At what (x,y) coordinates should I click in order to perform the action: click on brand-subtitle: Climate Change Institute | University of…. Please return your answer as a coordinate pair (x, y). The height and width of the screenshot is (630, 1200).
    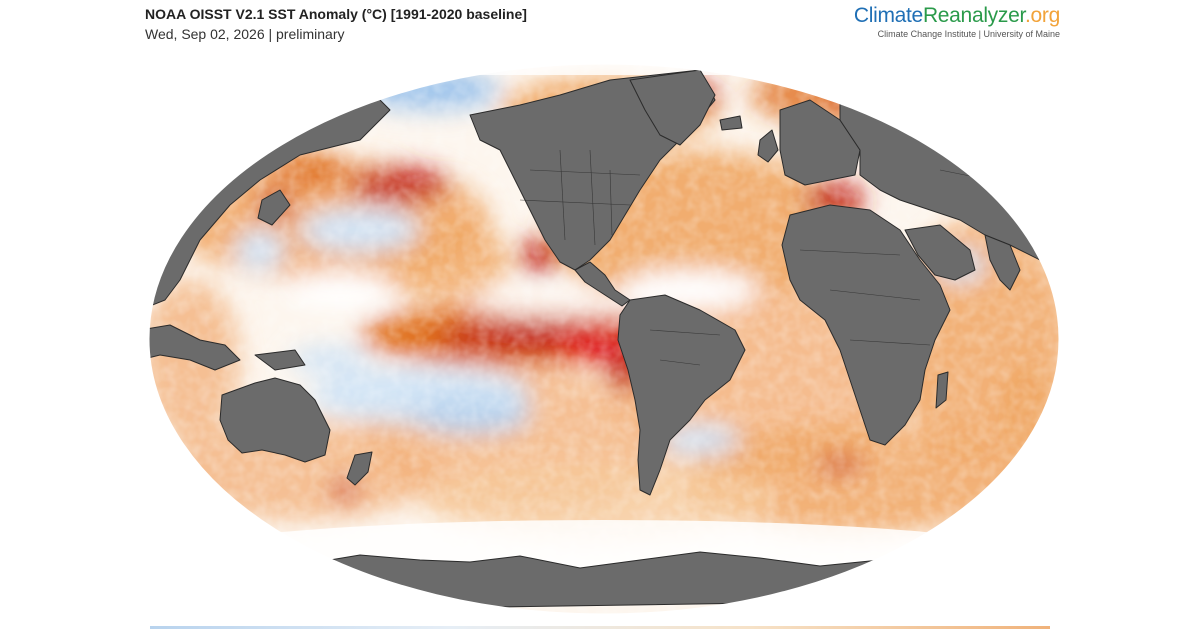
    Looking at the image, I should click on (968, 34).